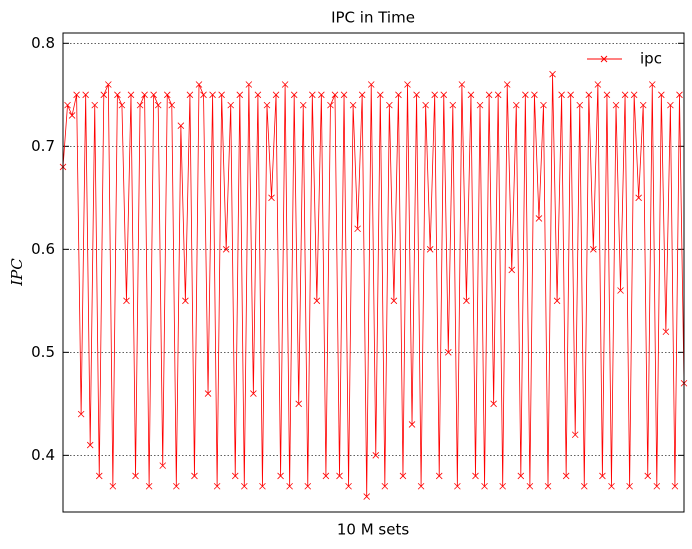  I want to click on legend-label: ipc, so click(651, 59).